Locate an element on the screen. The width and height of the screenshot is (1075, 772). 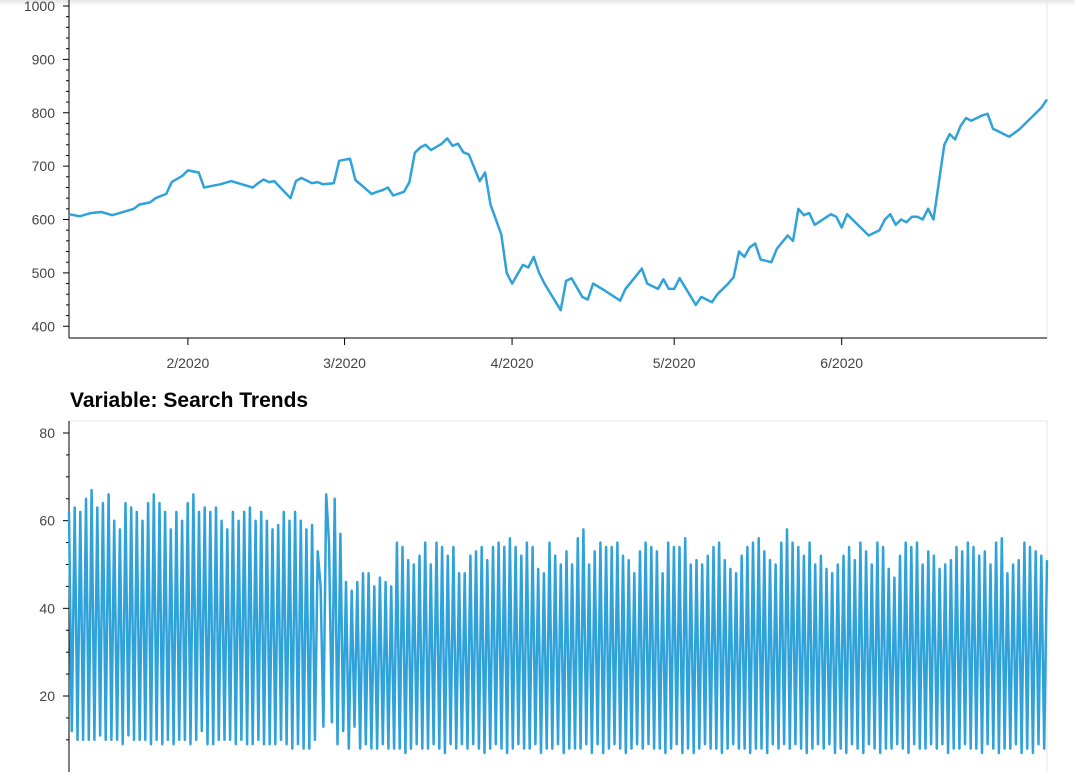
chart-2-y-tick-label: 80 is located at coordinates (47, 433).